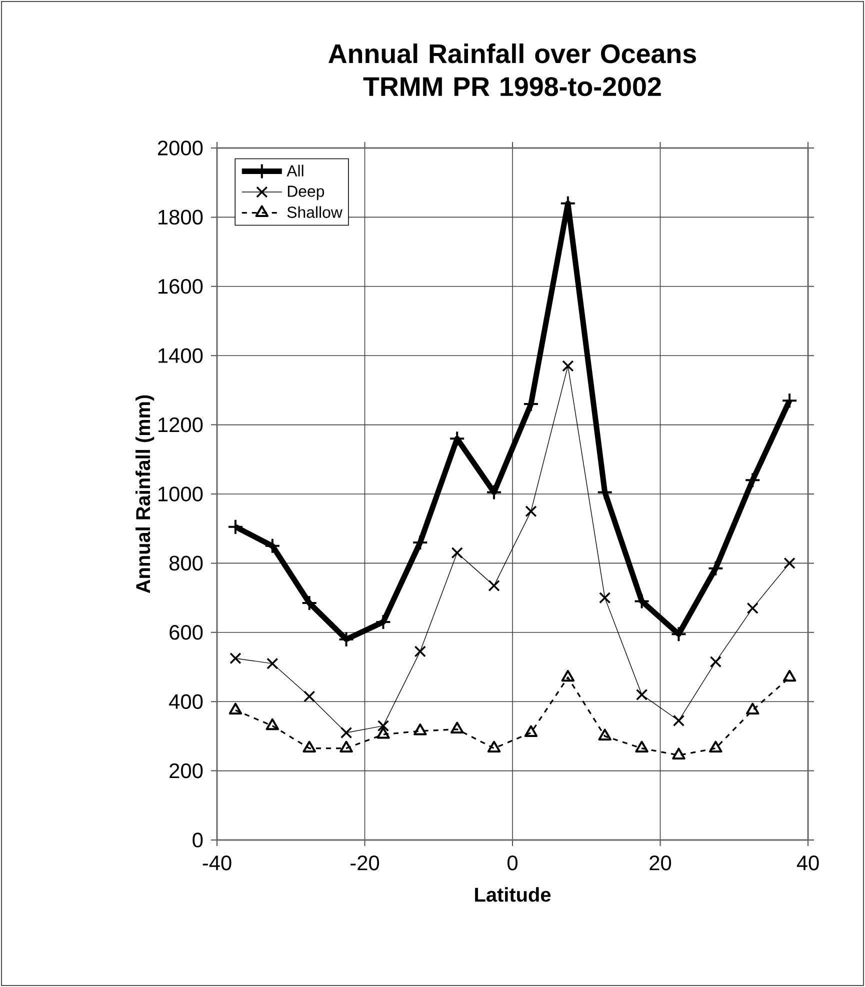 This screenshot has height=987, width=865. Describe the element at coordinates (180, 424) in the screenshot. I see `y-tick-label: 1200` at that location.